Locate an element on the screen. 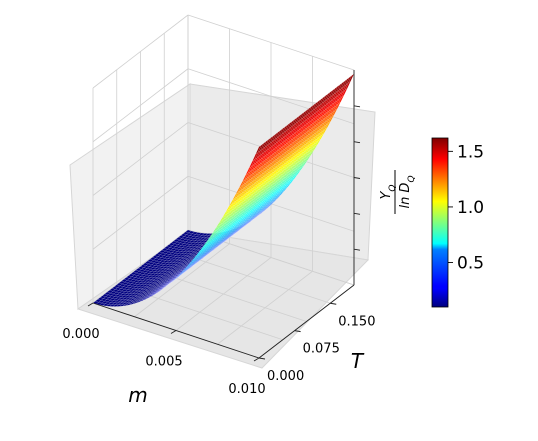 The height and width of the screenshot is (441, 538). svg-text: ln DQ is located at coordinates (407, 191).